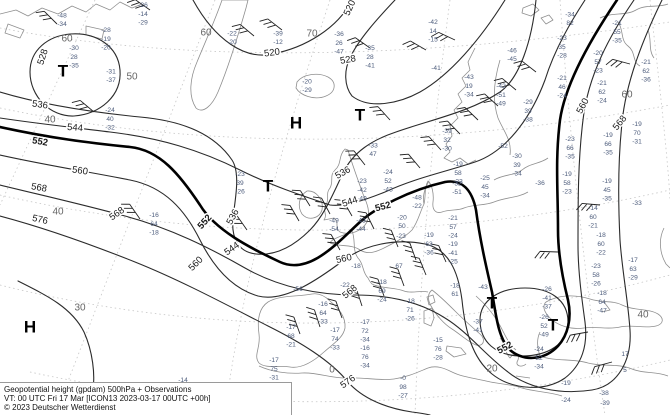  I want to click on station-value: 58, so click(596, 275).